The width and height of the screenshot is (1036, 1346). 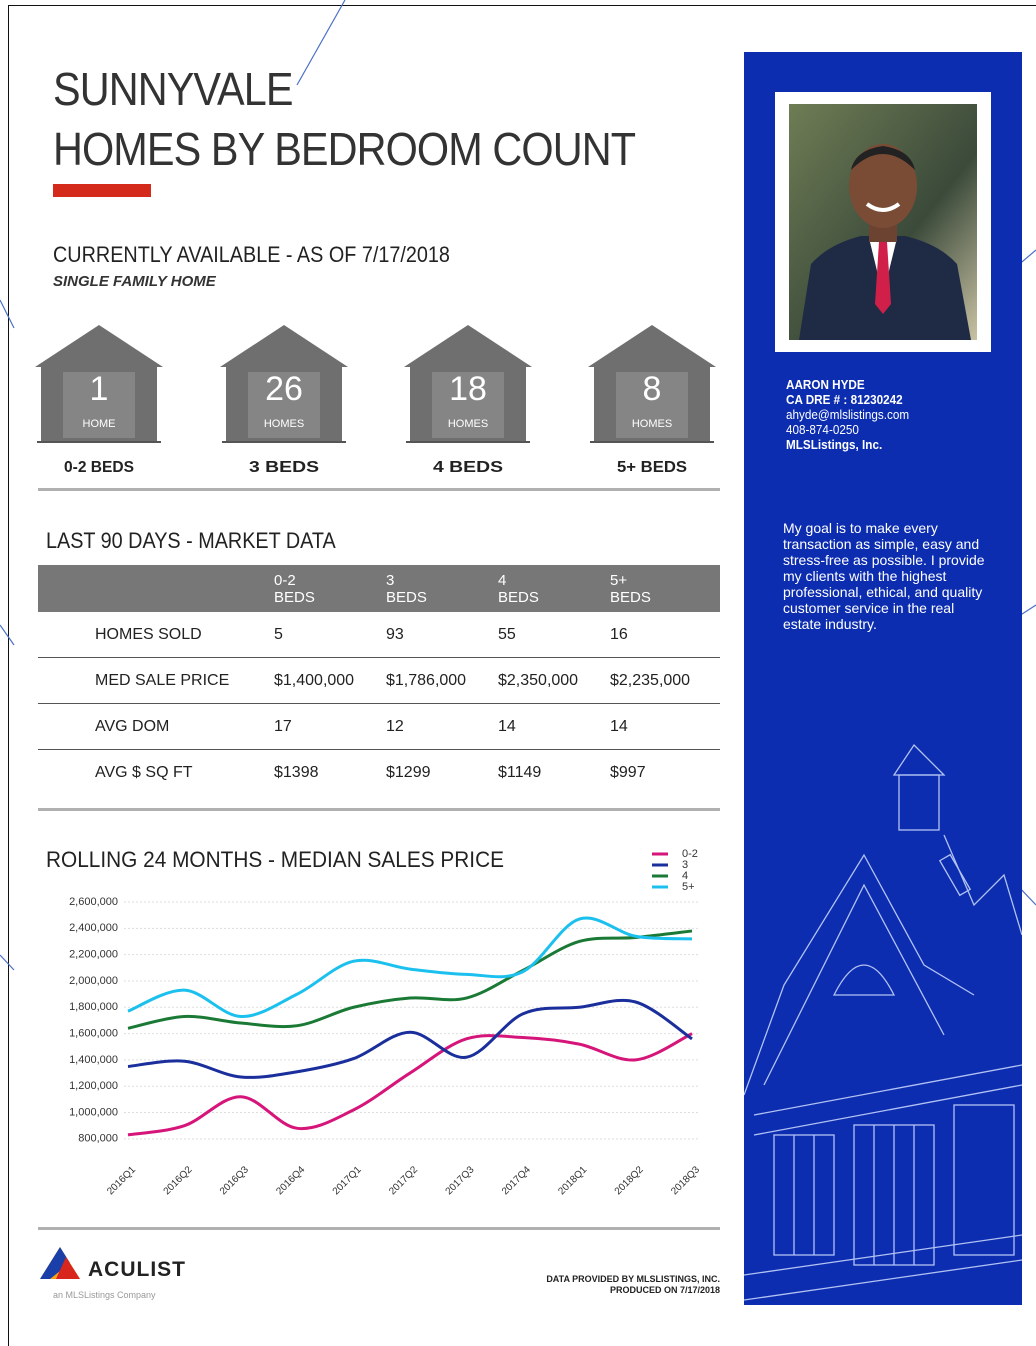 What do you see at coordinates (825, 384) in the screenshot?
I see `agent-name: AARON HYDE` at bounding box center [825, 384].